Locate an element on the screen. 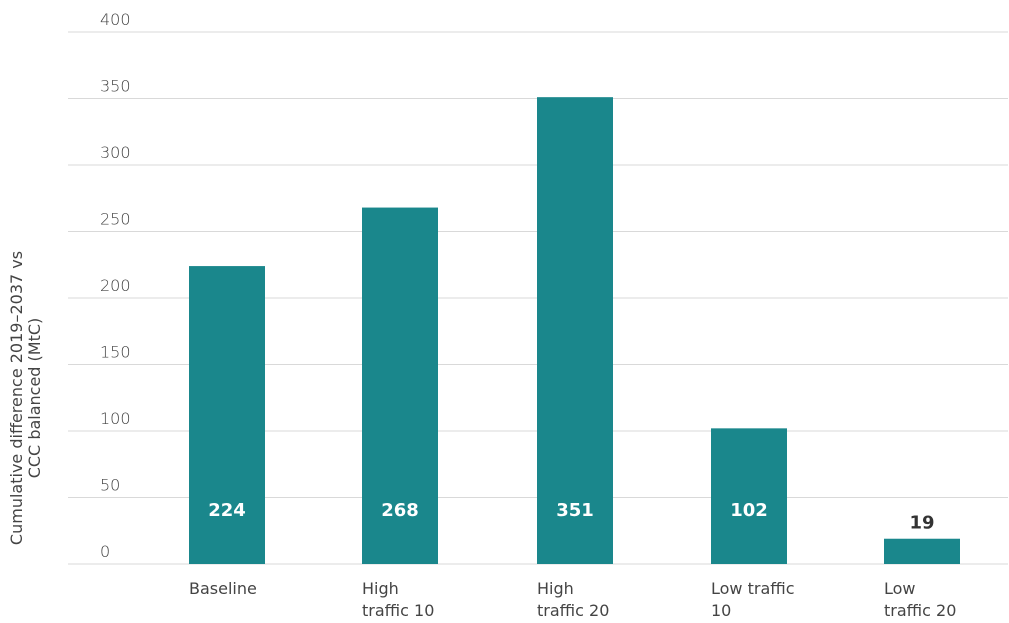 The image size is (1009, 623). x-category-label: High traffic 10 is located at coordinates (398, 599).